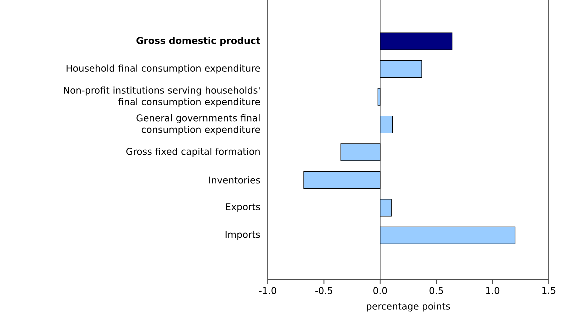  I want to click on y-tick-label: Gross domestic product, so click(198, 41).